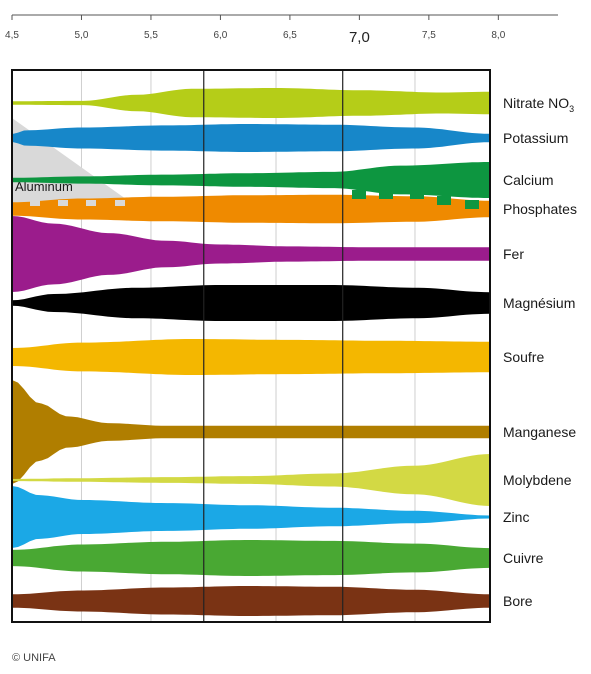  I want to click on band-nitrate-no, so click(251, 103).